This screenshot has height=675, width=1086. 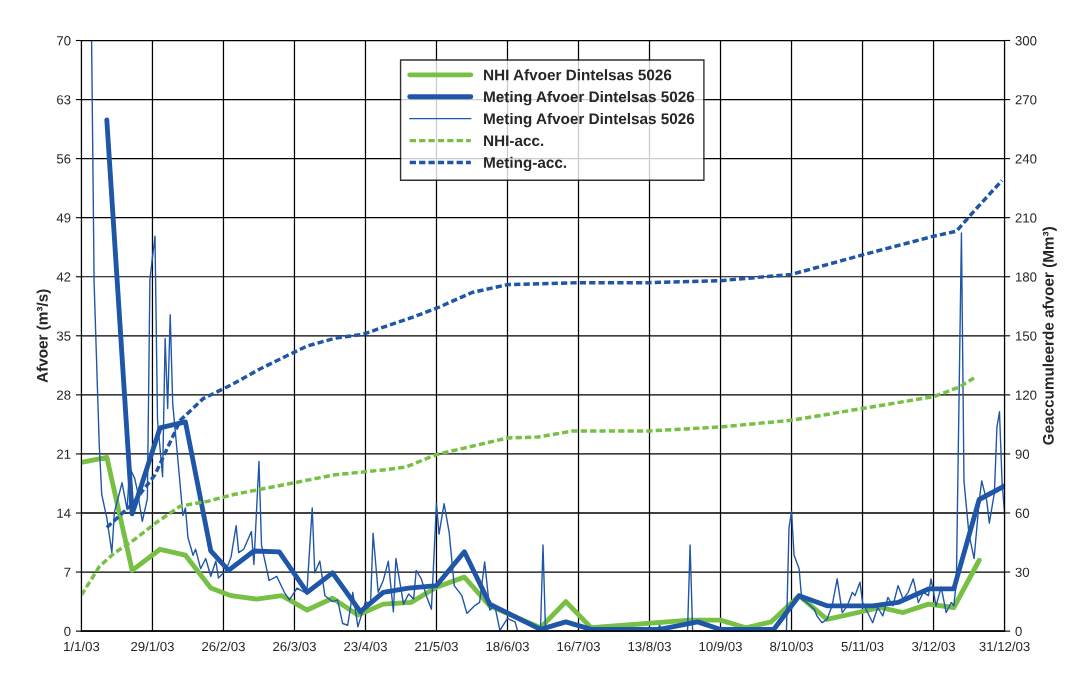 I want to click on x-tick-label: 10/9/03, so click(x=720, y=646).